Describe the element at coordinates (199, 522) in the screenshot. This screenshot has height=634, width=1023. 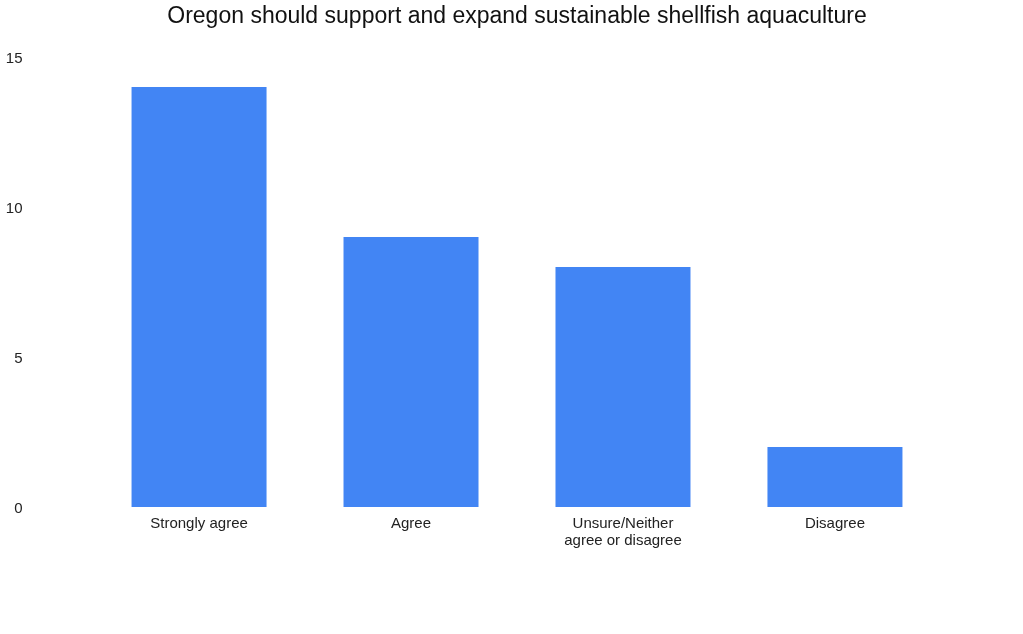
I see `x-tick-label: Strongly agree` at that location.